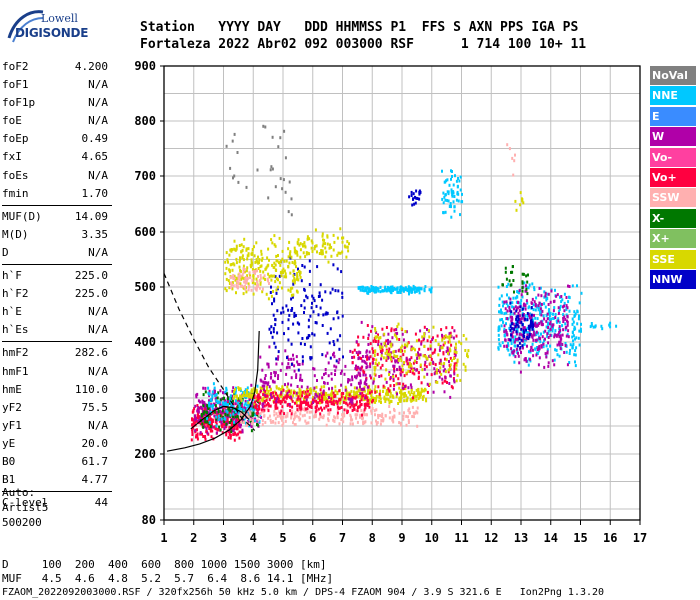 The height and width of the screenshot is (600, 700). Describe the element at coordinates (59, 18) in the screenshot. I see `logo-line1: Lowell` at that location.